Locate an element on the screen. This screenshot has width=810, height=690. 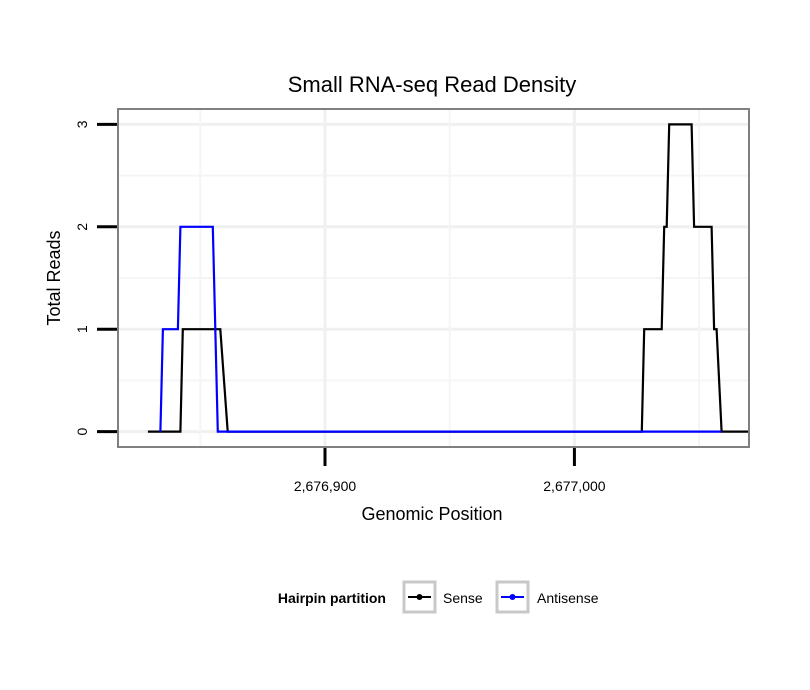
legend: Hairpin partition Sense Antisense is located at coordinates (438, 597).